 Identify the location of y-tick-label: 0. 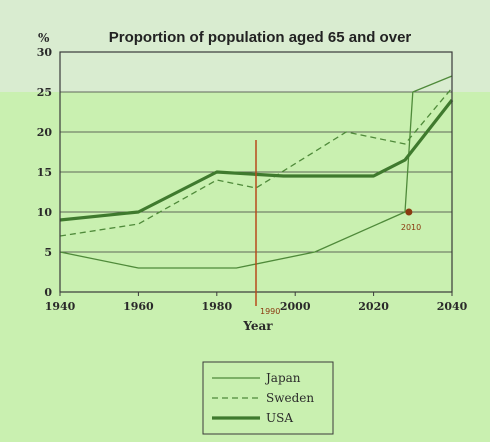
(48, 292).